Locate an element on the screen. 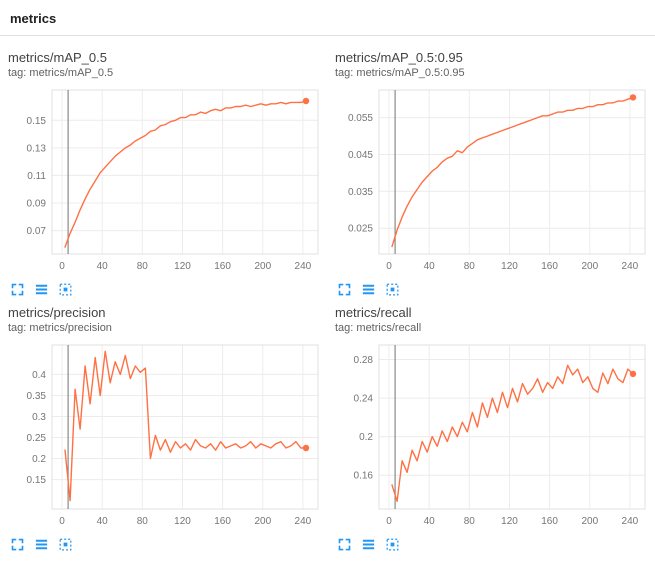  svg-text: 0.35 is located at coordinates (37, 396).